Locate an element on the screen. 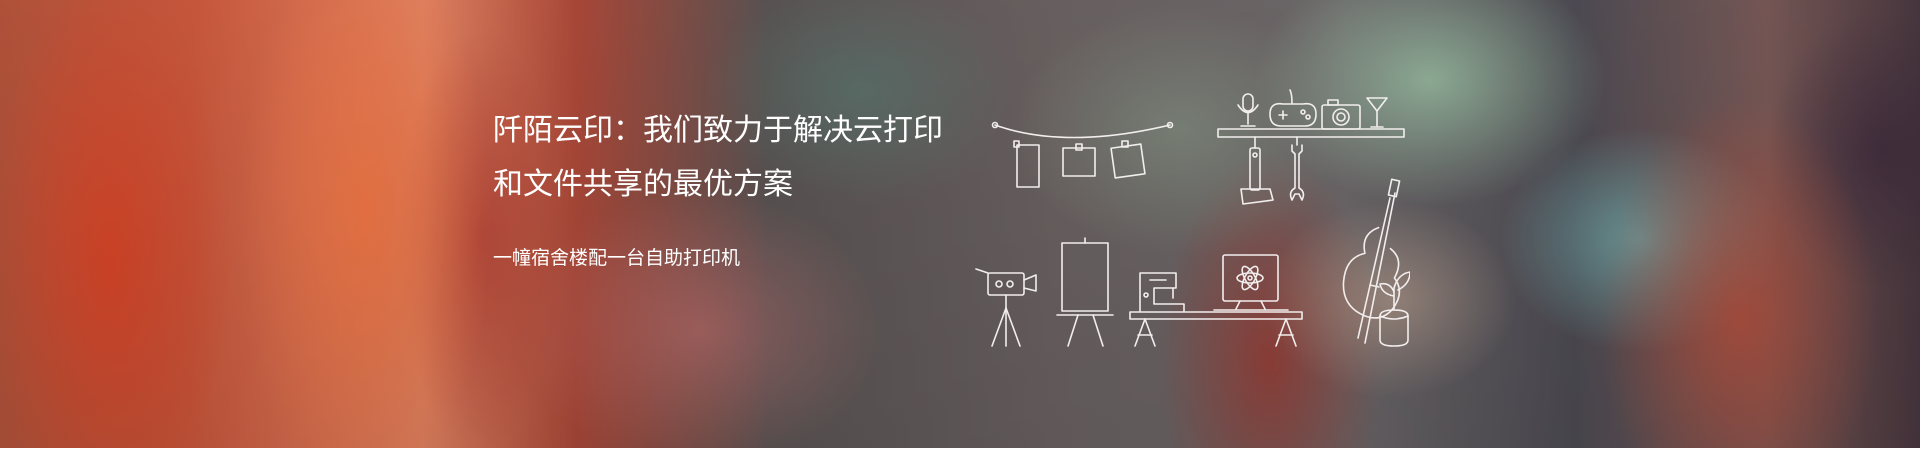 Image resolution: width=1920 pixels, height=450 pixels. camera-icon is located at coordinates (1341, 114).